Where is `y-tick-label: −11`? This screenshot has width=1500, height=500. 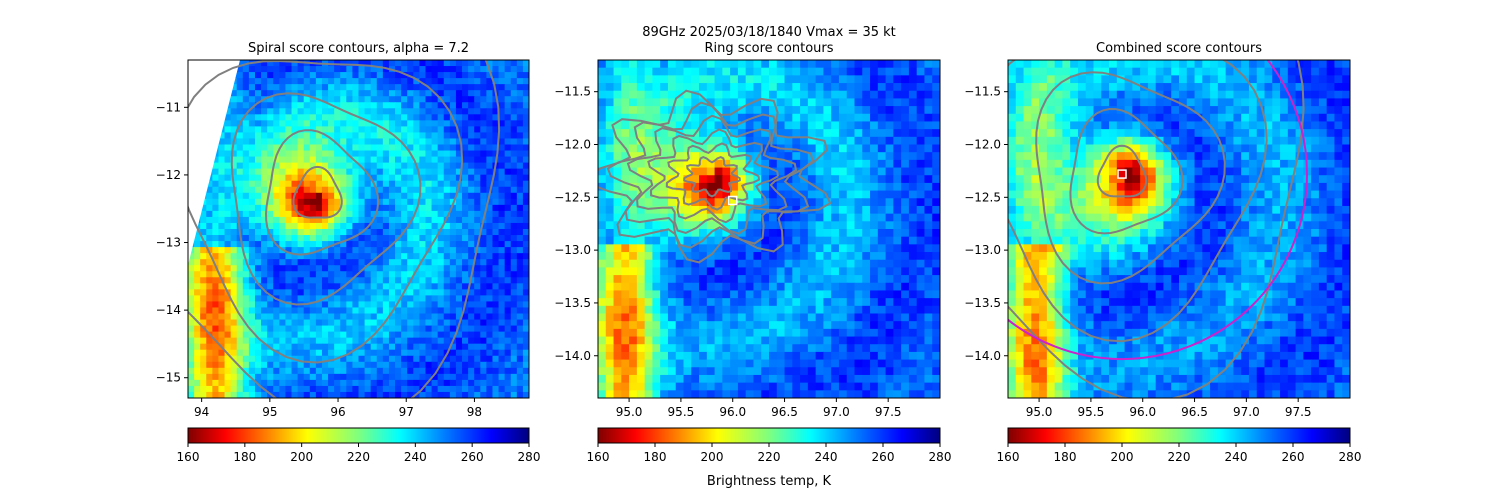
y-tick-label: −11 is located at coordinates (168, 107).